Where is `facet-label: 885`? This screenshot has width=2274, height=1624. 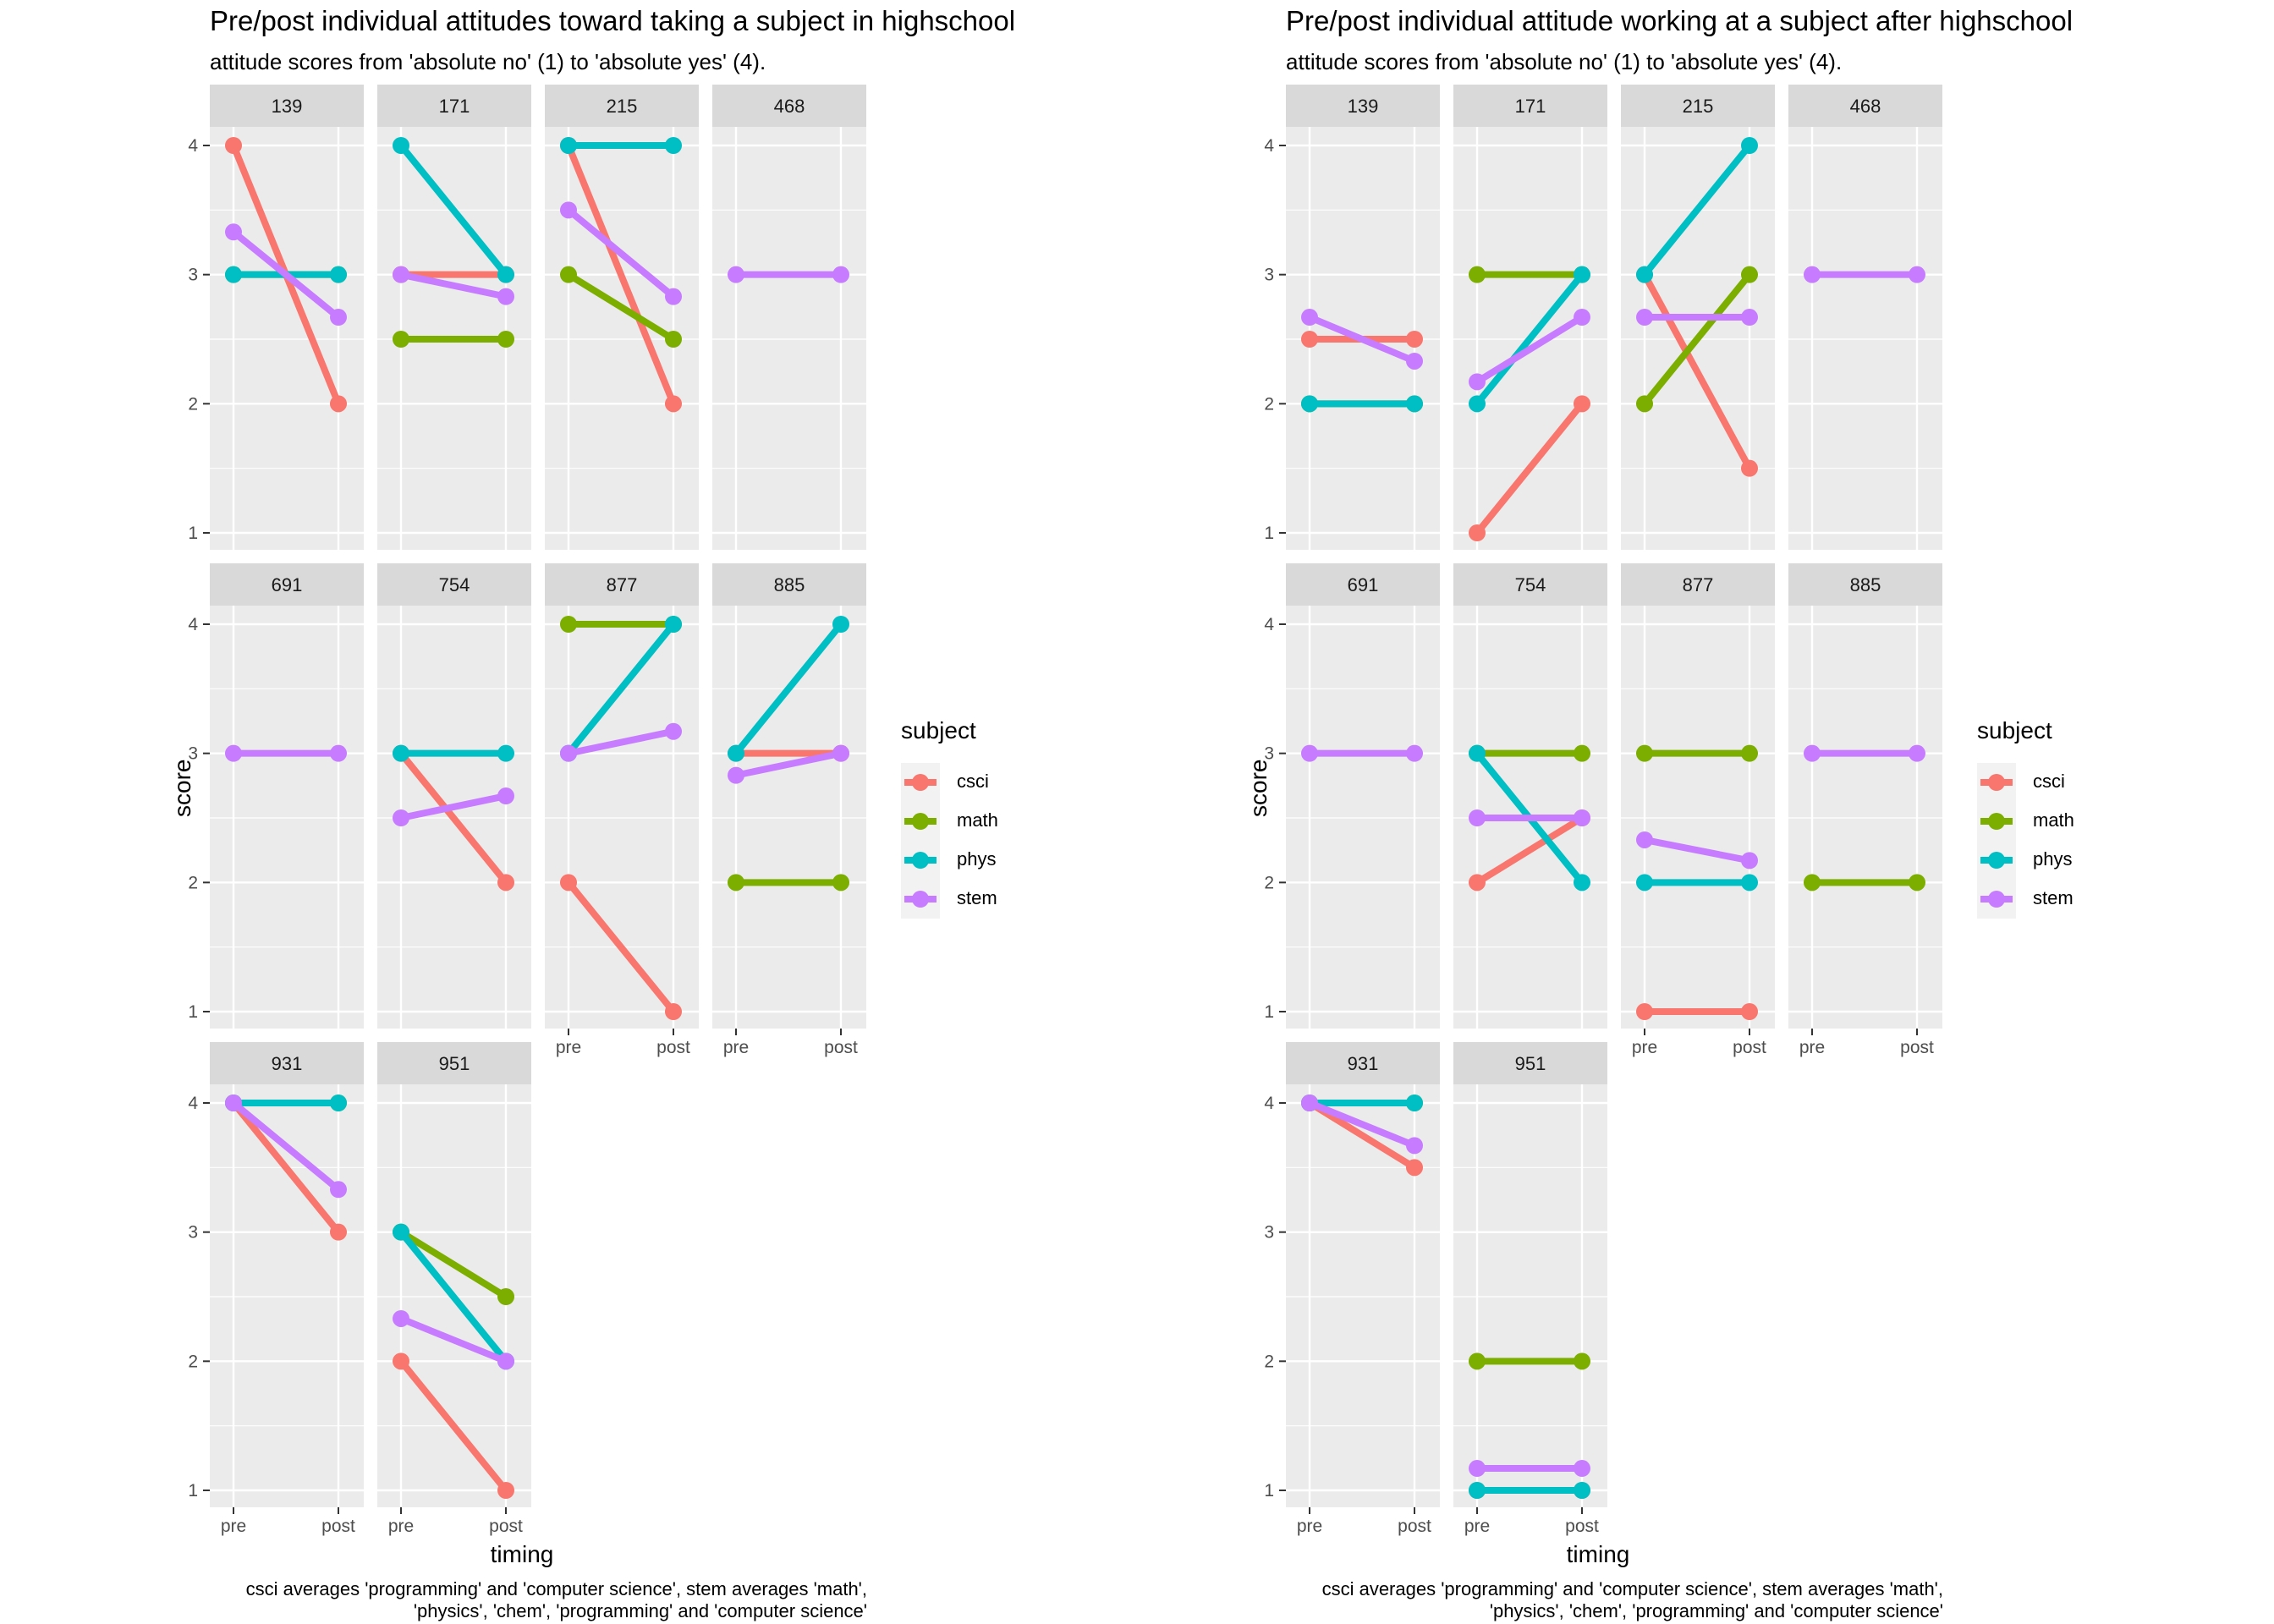
facet-label: 885 is located at coordinates (790, 584).